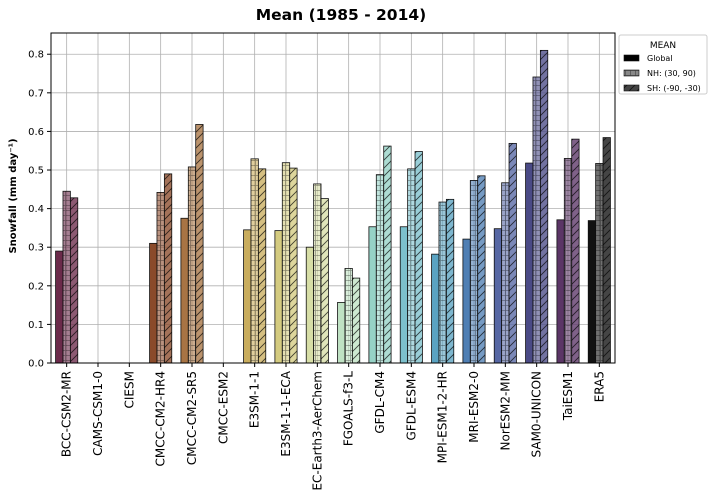 The image size is (712, 497). What do you see at coordinates (36, 209) in the screenshot?
I see `y-tick-label: 0.4` at bounding box center [36, 209].